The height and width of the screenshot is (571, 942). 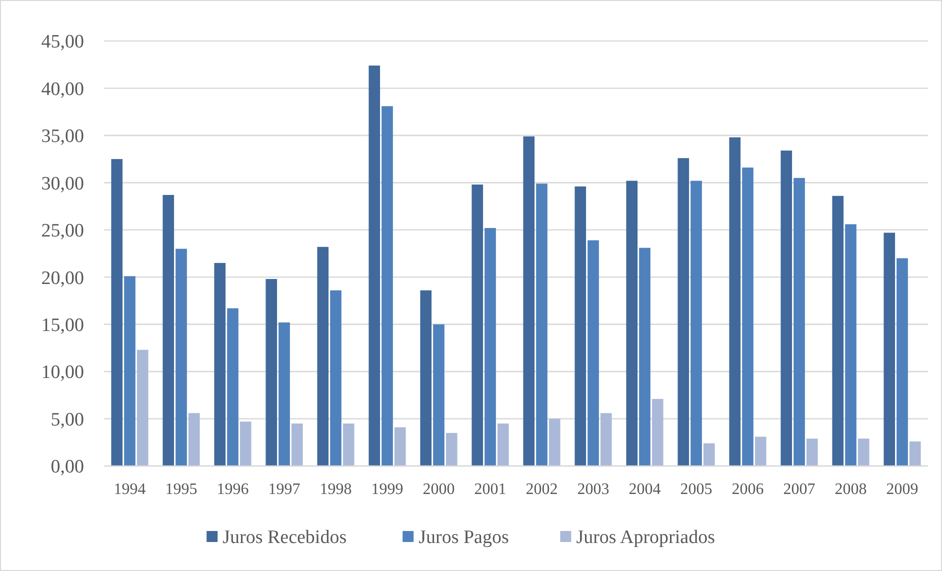 I want to click on y-tick-label: 10,00, so click(x=62, y=373).